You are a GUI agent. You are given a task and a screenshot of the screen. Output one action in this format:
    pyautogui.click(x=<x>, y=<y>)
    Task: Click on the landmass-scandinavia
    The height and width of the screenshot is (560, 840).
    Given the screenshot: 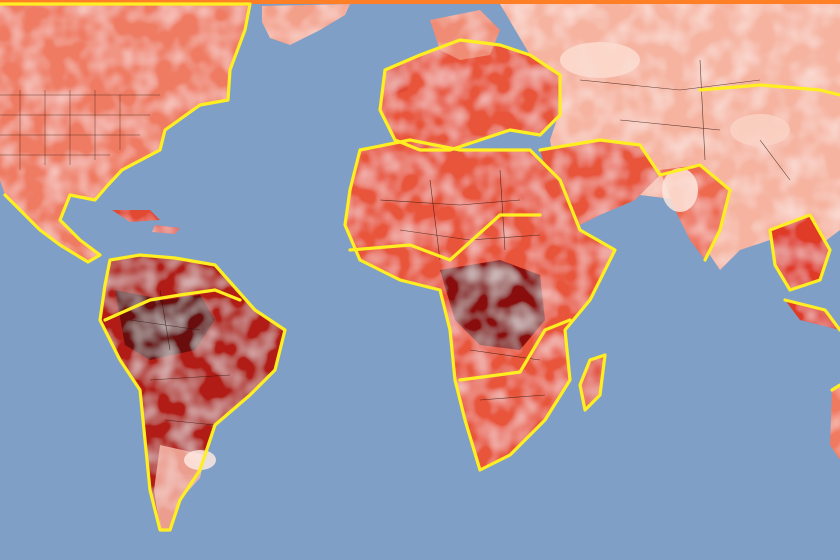 What is the action you would take?
    pyautogui.click(x=465, y=35)
    